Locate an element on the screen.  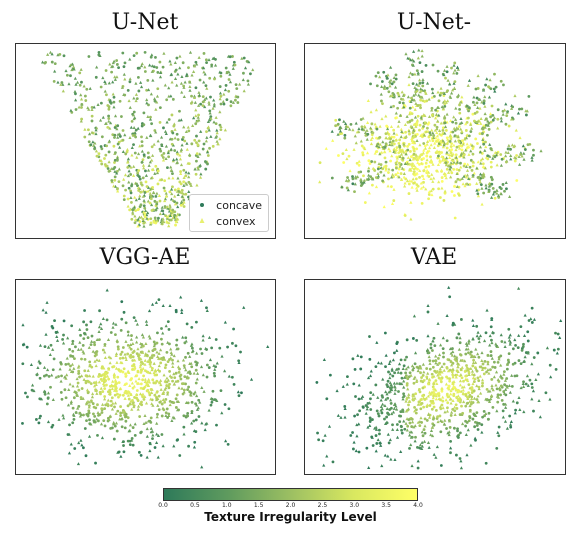
legend-label-concave: concave is located at coordinates (239, 205).